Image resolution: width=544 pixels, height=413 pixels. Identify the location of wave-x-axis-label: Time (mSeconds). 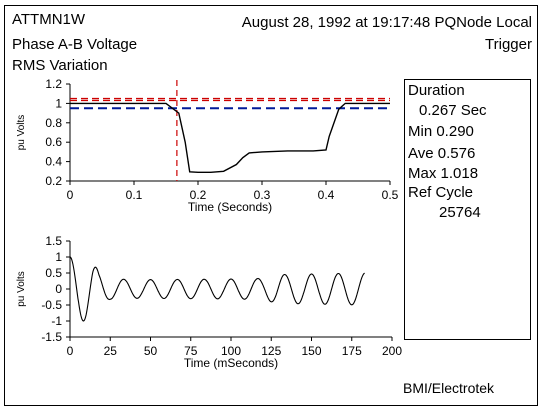
(231, 363).